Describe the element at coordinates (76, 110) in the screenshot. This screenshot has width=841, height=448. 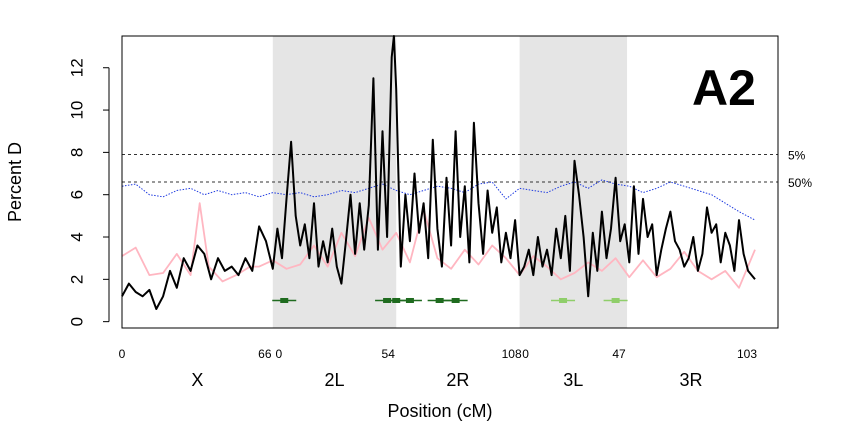
I see `y-tick-label-5: 10` at that location.